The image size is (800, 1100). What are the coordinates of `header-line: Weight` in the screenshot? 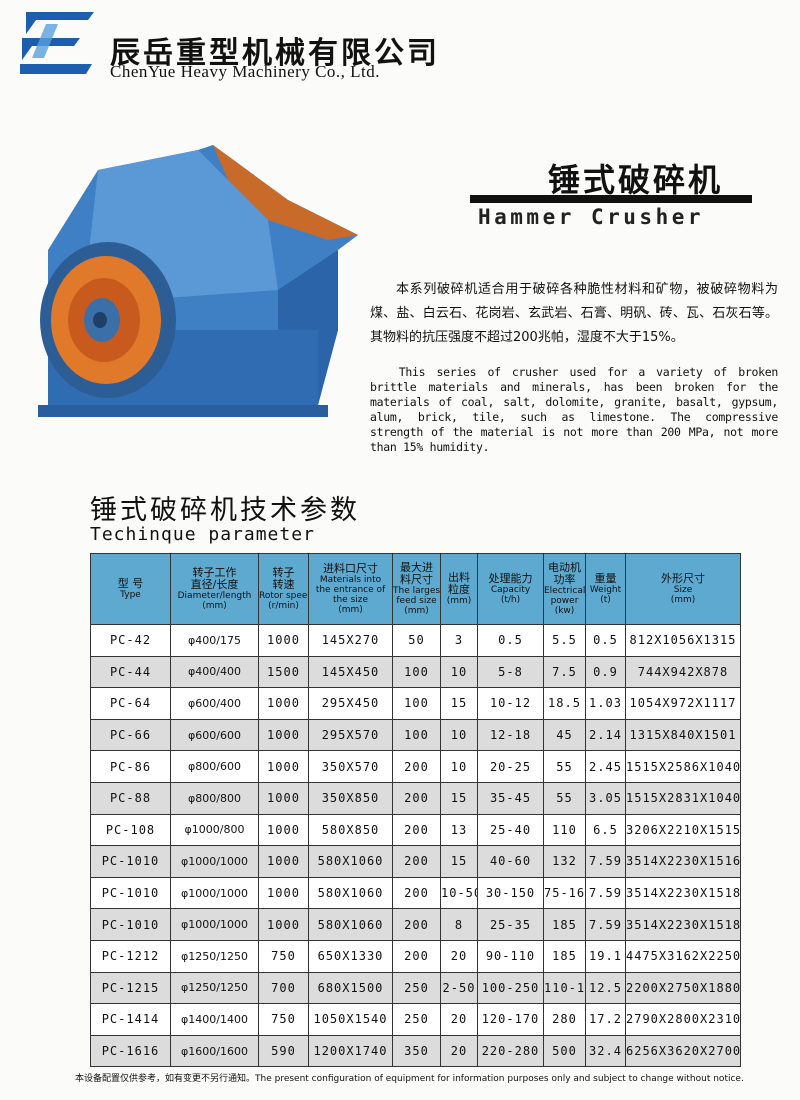 It's located at (605, 590).